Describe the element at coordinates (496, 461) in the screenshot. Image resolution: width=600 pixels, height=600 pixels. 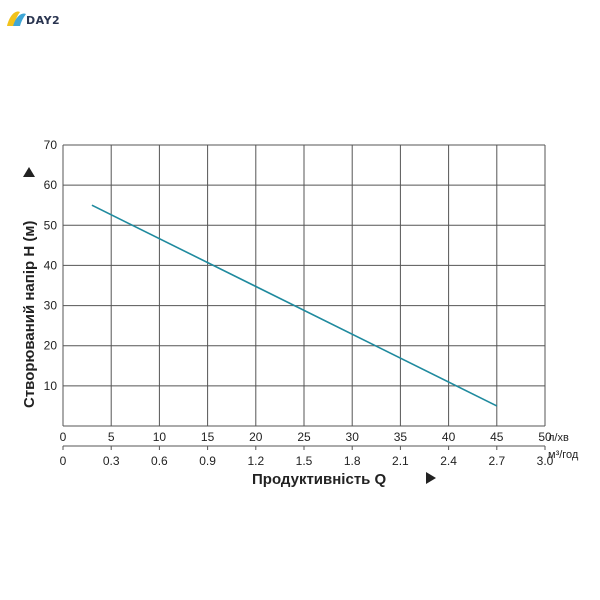
I see `x2-tick-label: 2.7` at that location.